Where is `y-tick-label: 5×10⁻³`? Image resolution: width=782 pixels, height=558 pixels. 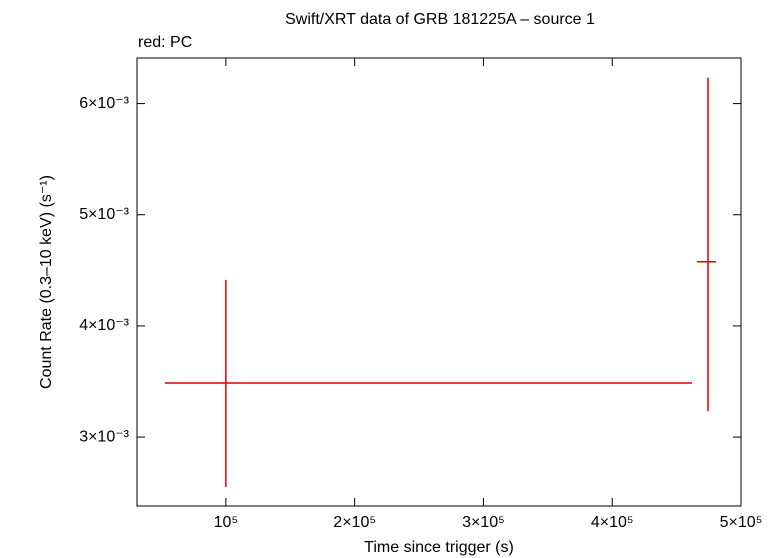
y-tick-label: 5×10⁻³ is located at coordinates (104, 214).